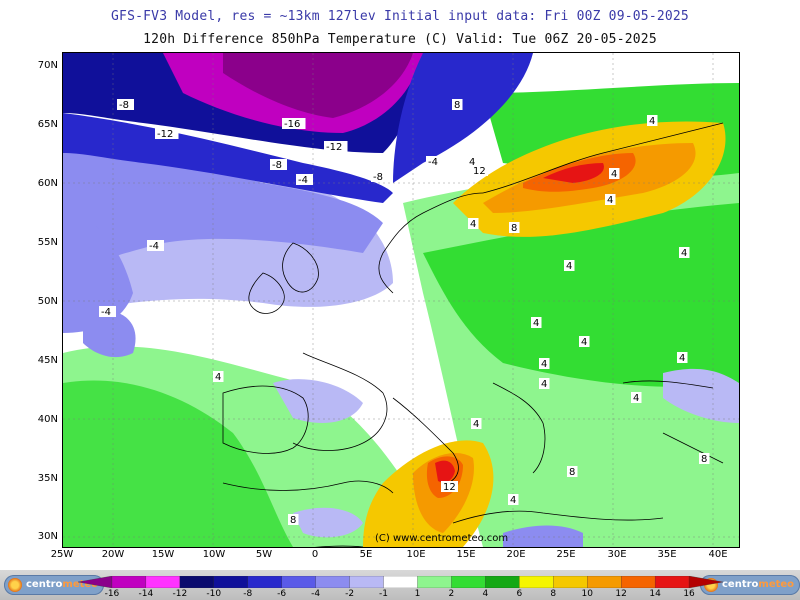 The height and width of the screenshot is (600, 800). I want to click on longitude-tick-label: 30E, so click(617, 554).